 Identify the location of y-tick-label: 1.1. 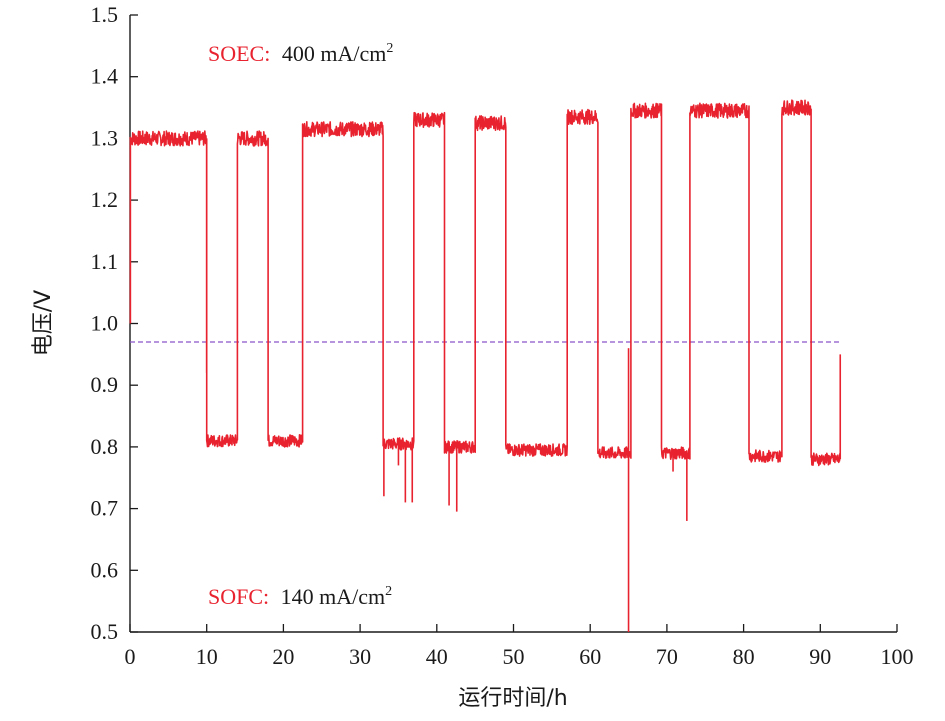
(105, 261).